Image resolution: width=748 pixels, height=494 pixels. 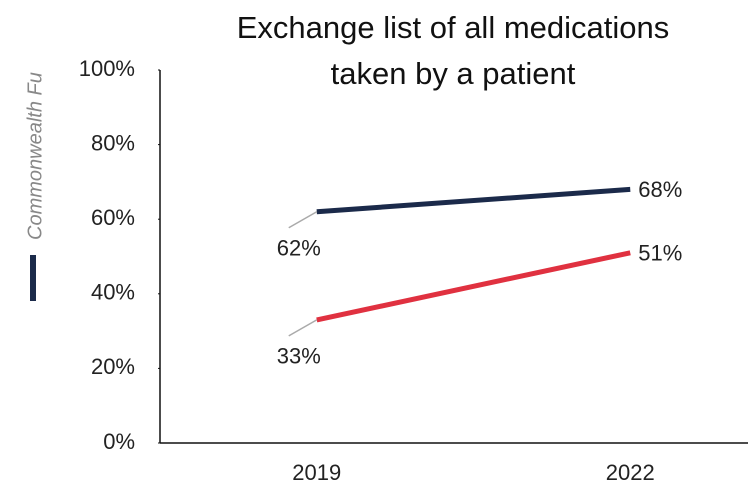 I want to click on data-label: 33%, so click(x=299, y=356).